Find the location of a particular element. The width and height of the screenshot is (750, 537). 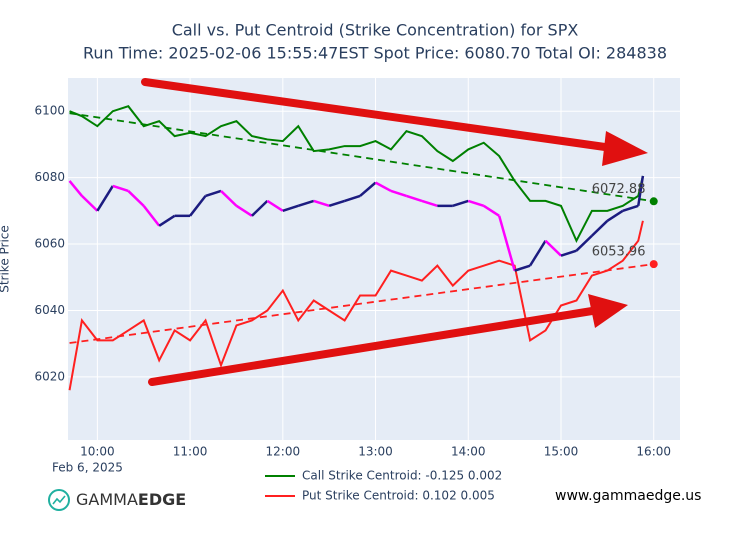

y-tick-label: 6020 is located at coordinates (49, 376).